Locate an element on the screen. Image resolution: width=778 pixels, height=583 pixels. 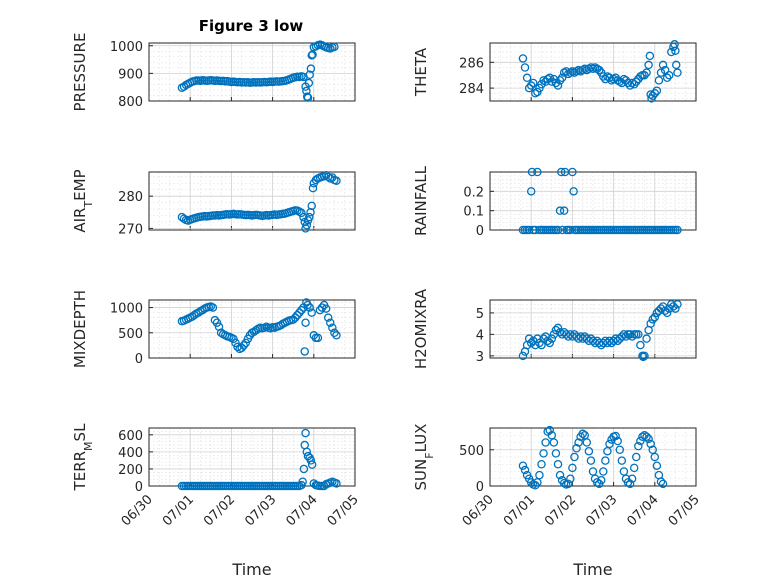
y-axis-label-air-temp: AIRTEMP is located at coordinates (83, 200).